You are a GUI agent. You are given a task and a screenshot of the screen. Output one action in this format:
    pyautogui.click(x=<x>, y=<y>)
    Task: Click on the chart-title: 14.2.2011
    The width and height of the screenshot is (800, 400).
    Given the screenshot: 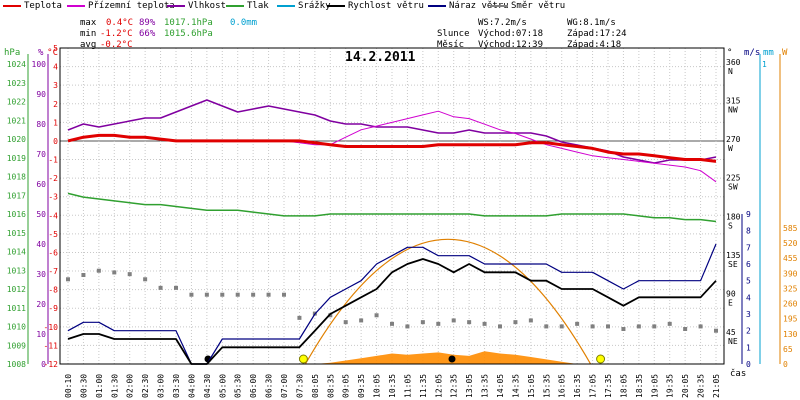 What is the action you would take?
    pyautogui.click(x=380, y=57)
    